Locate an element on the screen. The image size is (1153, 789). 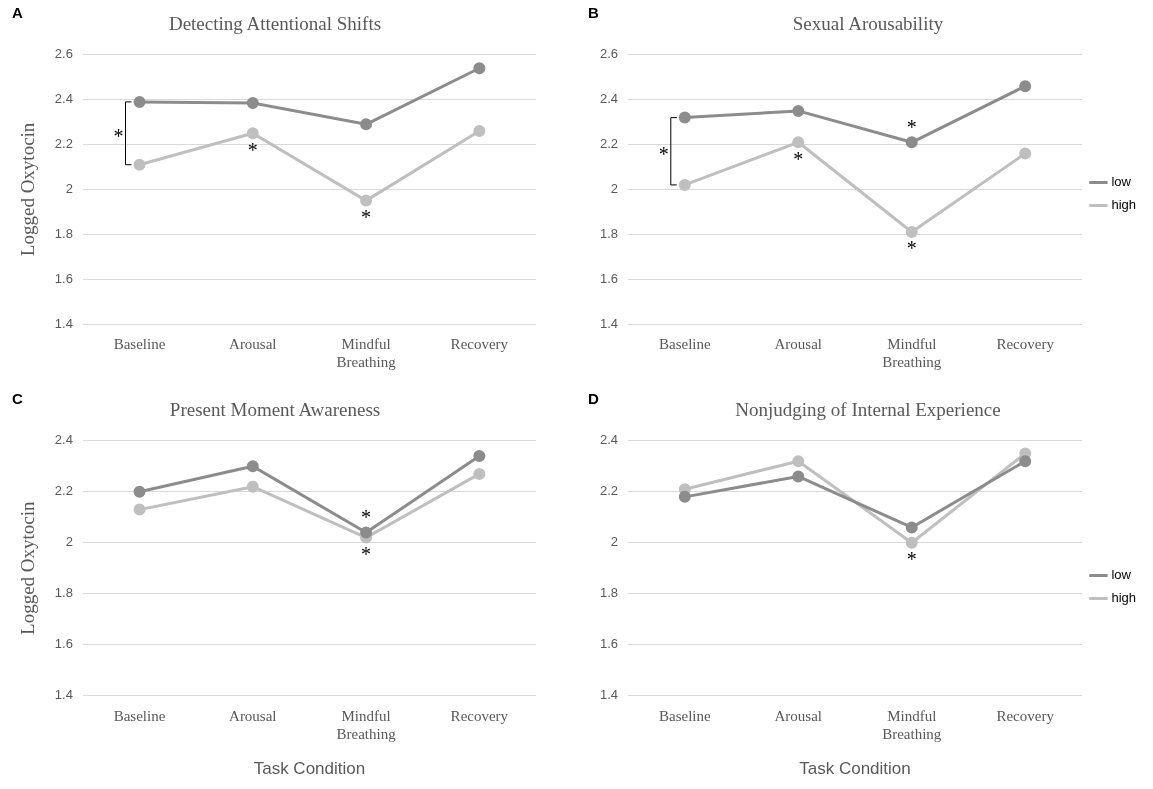
text: B is located at coordinates (593, 12).